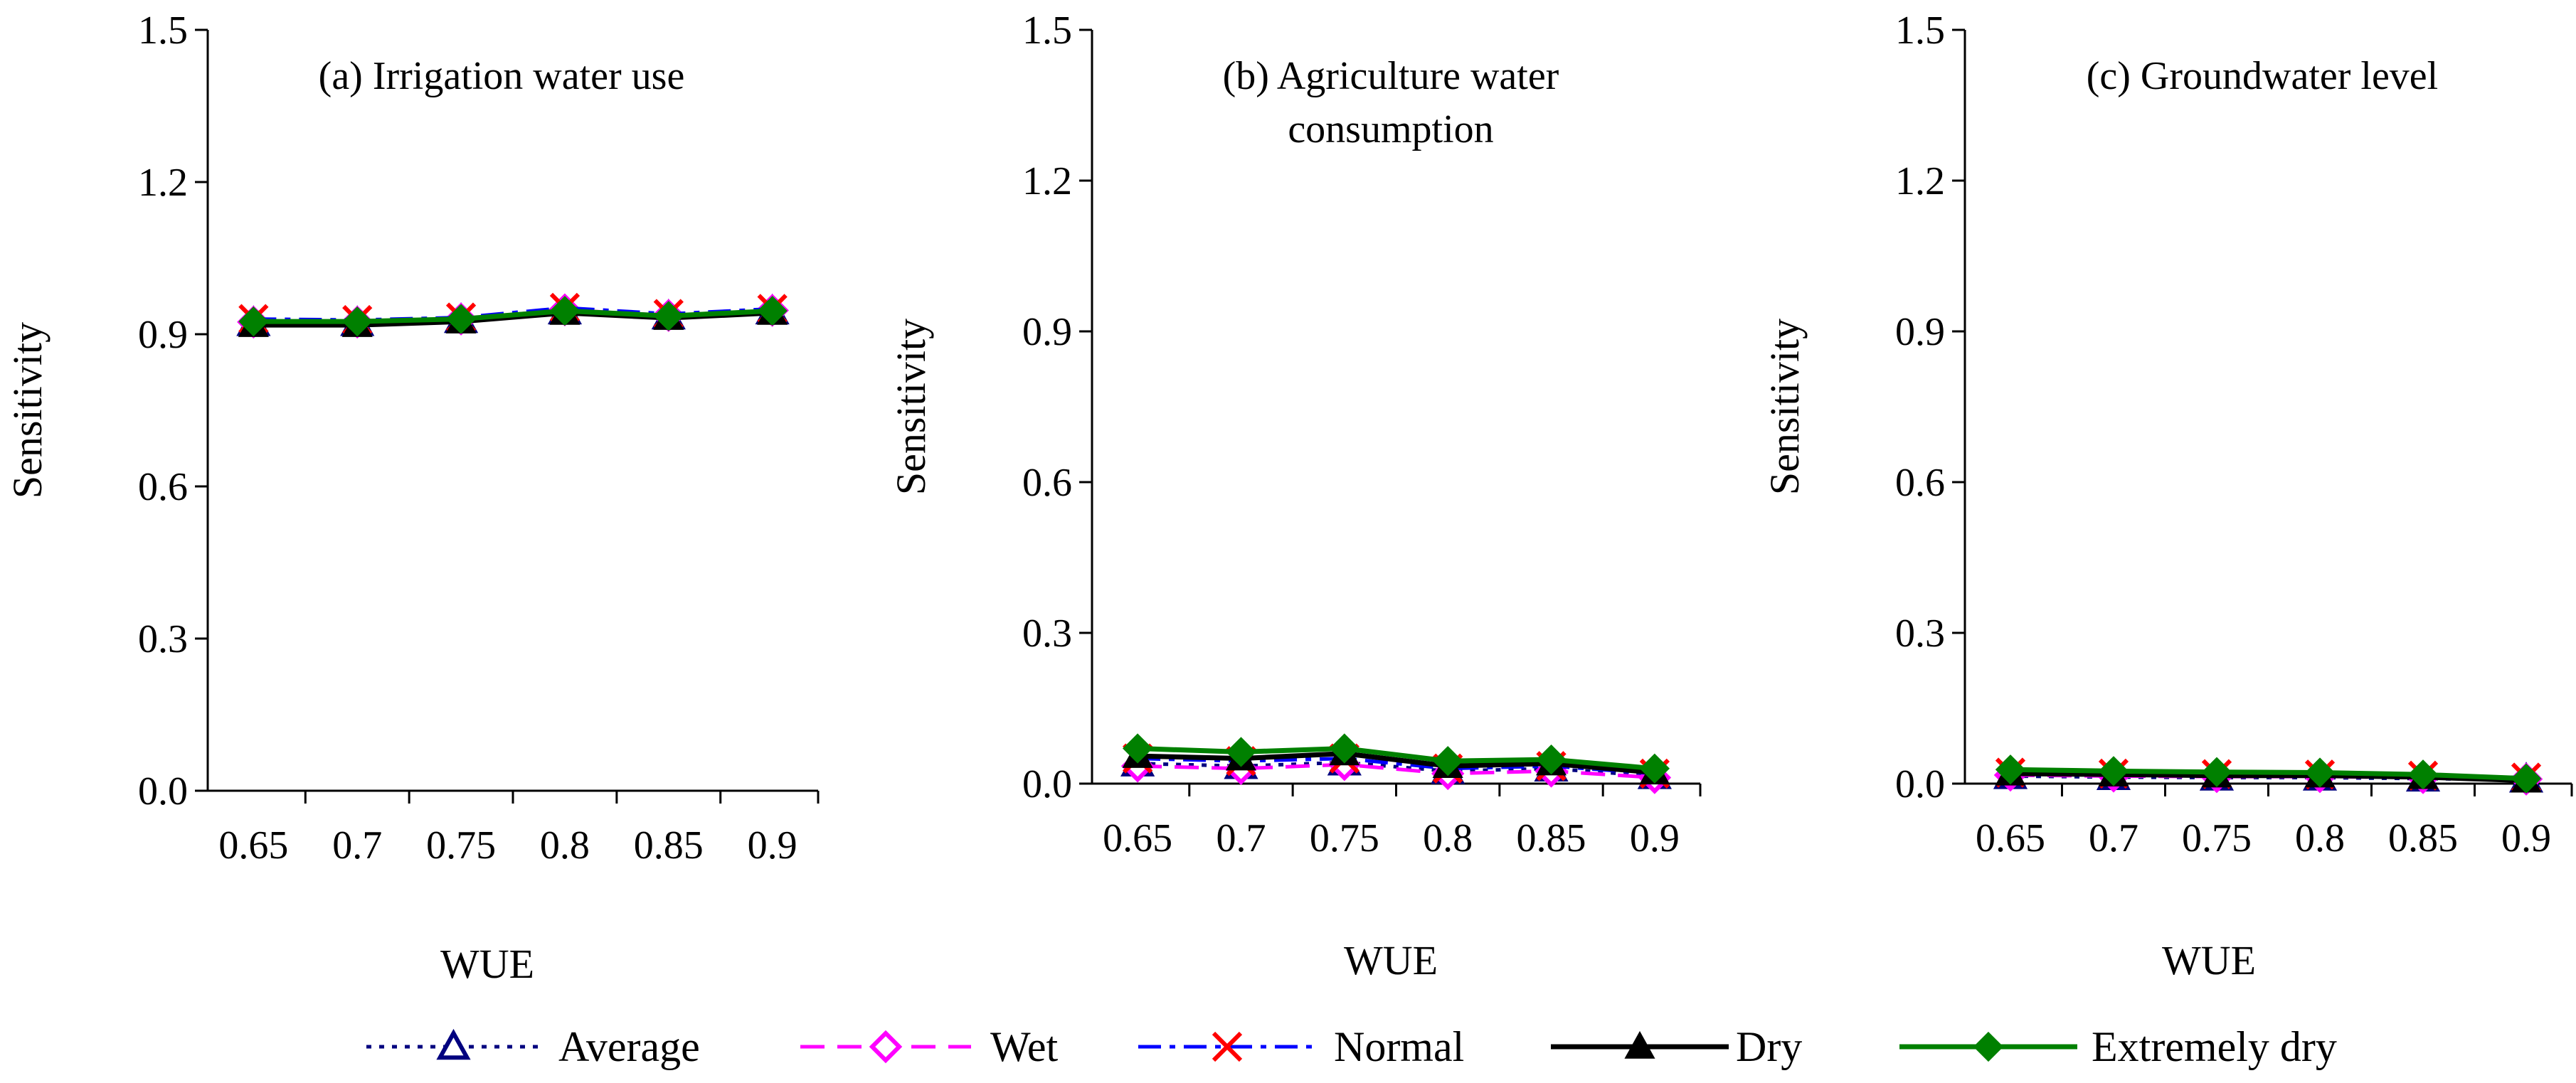 This screenshot has height=1083, width=2576. Describe the element at coordinates (1390, 129) in the screenshot. I see `panel-title-line: consumption` at that location.